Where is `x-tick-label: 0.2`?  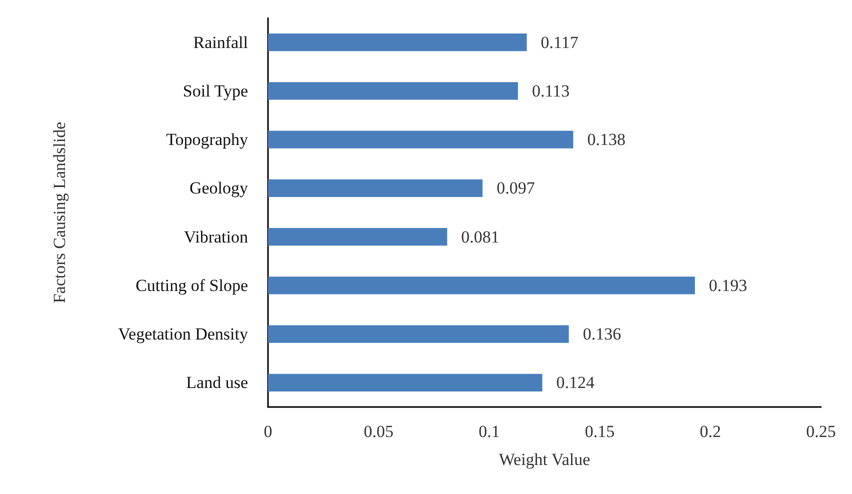 x-tick-label: 0.2 is located at coordinates (711, 431).